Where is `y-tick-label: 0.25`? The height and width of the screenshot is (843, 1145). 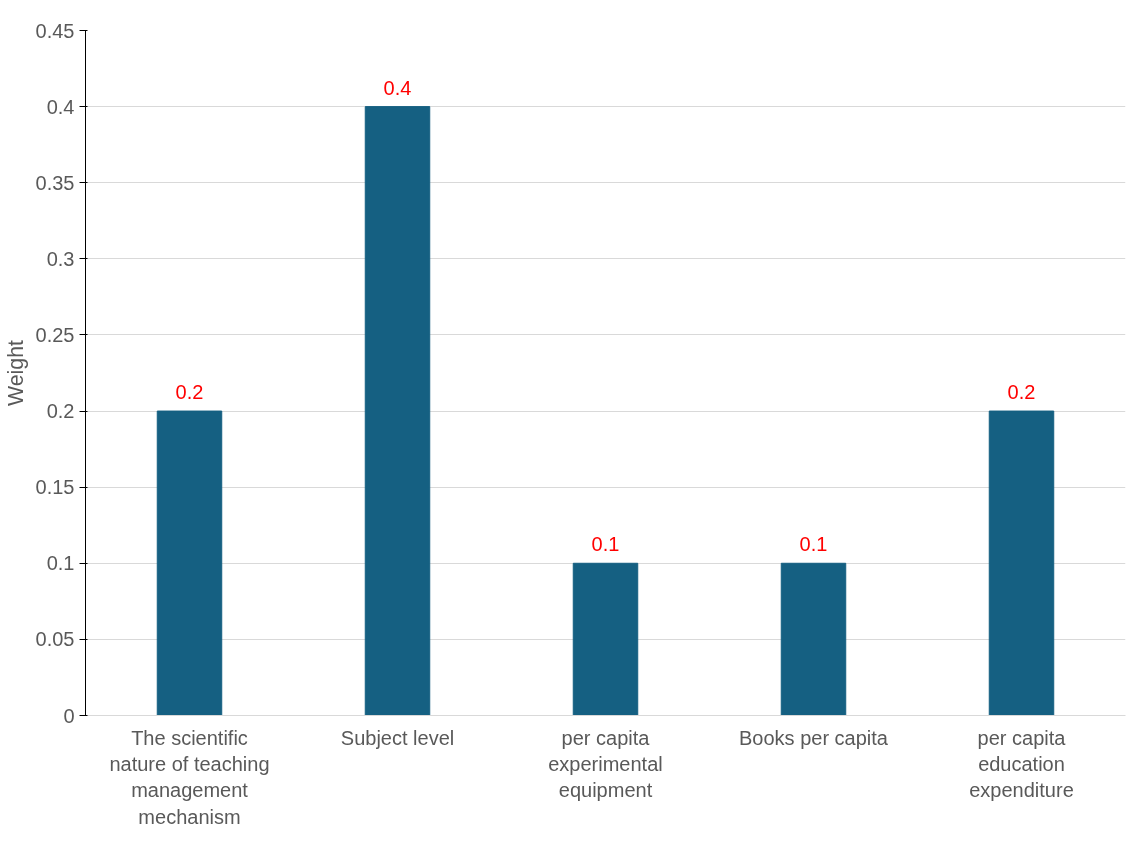 y-tick-label: 0.25 is located at coordinates (55, 334).